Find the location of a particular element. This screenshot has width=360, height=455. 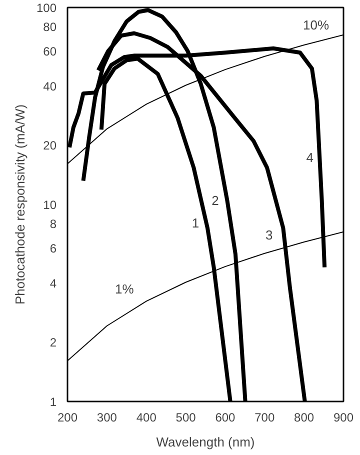

x-tick-label: 600 is located at coordinates (225, 417).